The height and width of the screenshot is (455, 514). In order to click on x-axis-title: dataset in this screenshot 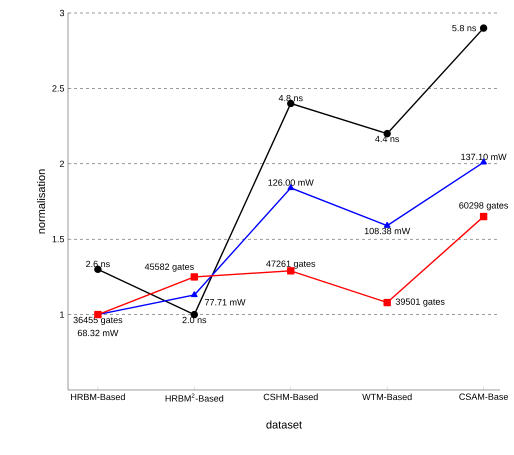, I will do `click(284, 424)`.